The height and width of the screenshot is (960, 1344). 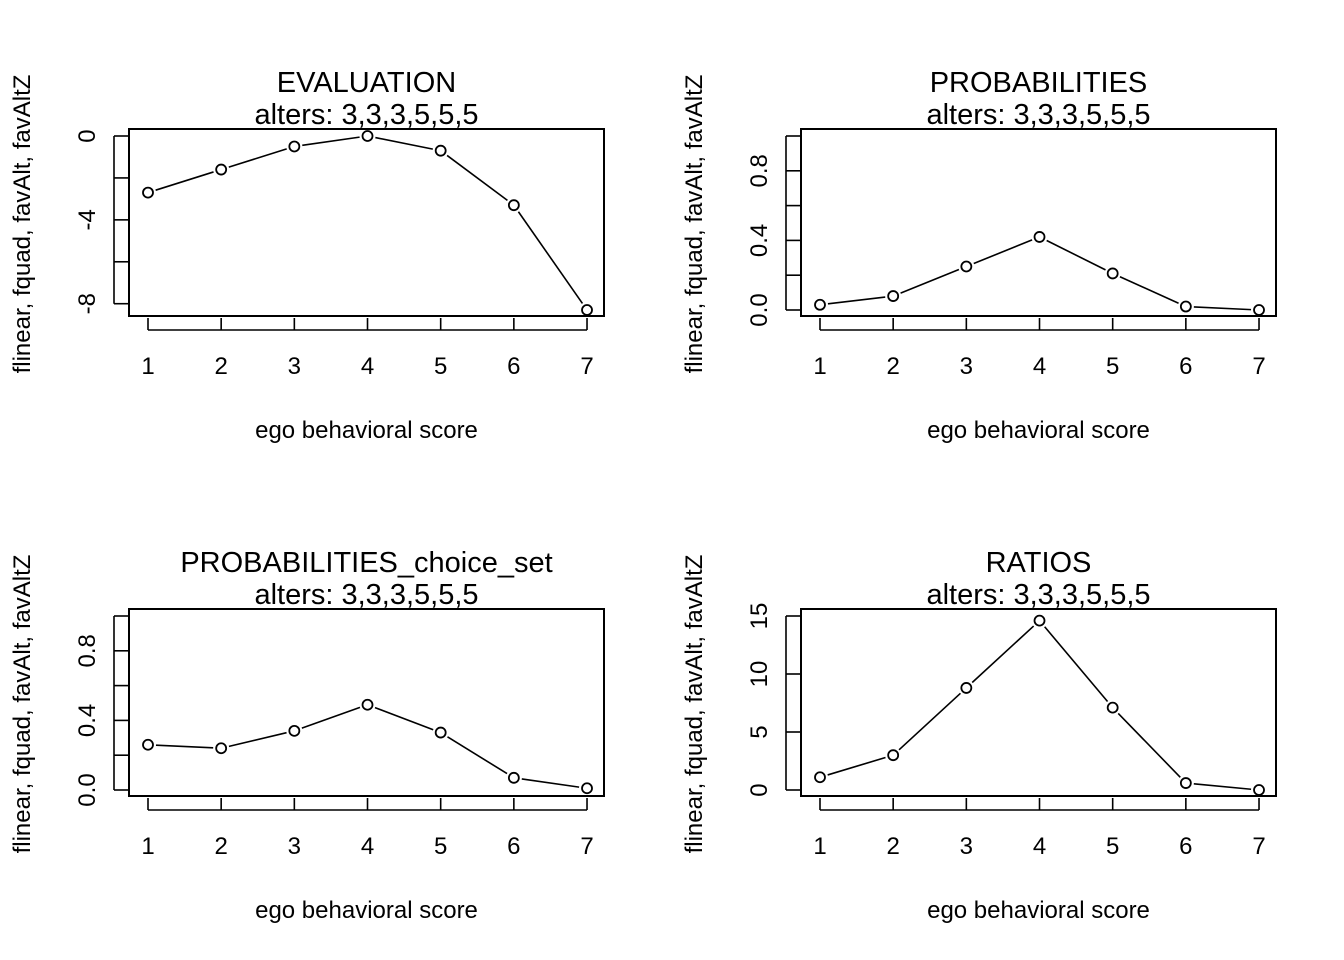 I want to click on y-axis: 0.0 0.4 0.8, so click(x=773, y=231).